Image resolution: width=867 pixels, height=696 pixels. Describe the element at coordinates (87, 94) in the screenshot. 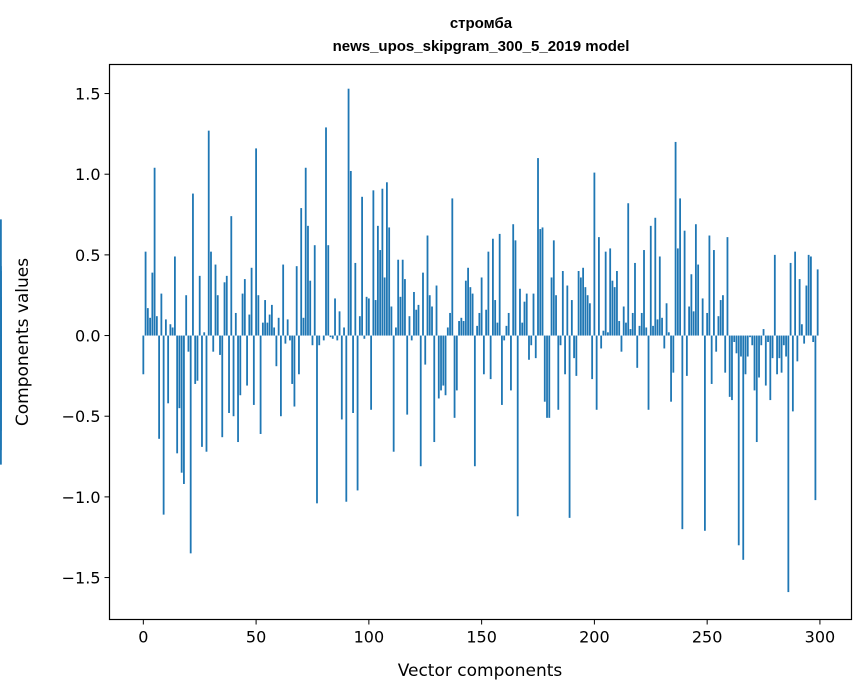

I see `y-tick-label: 1.5` at that location.